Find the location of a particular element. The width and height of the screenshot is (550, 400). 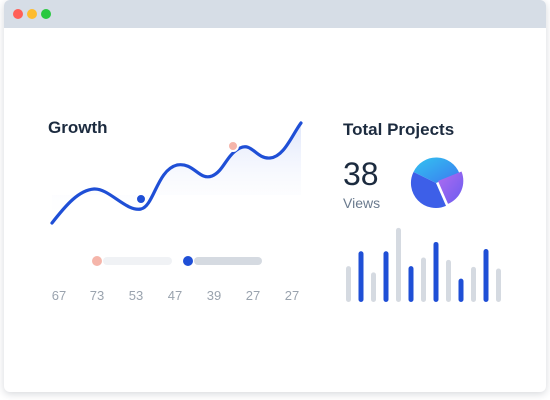

growth-point-pink is located at coordinates (233, 146).